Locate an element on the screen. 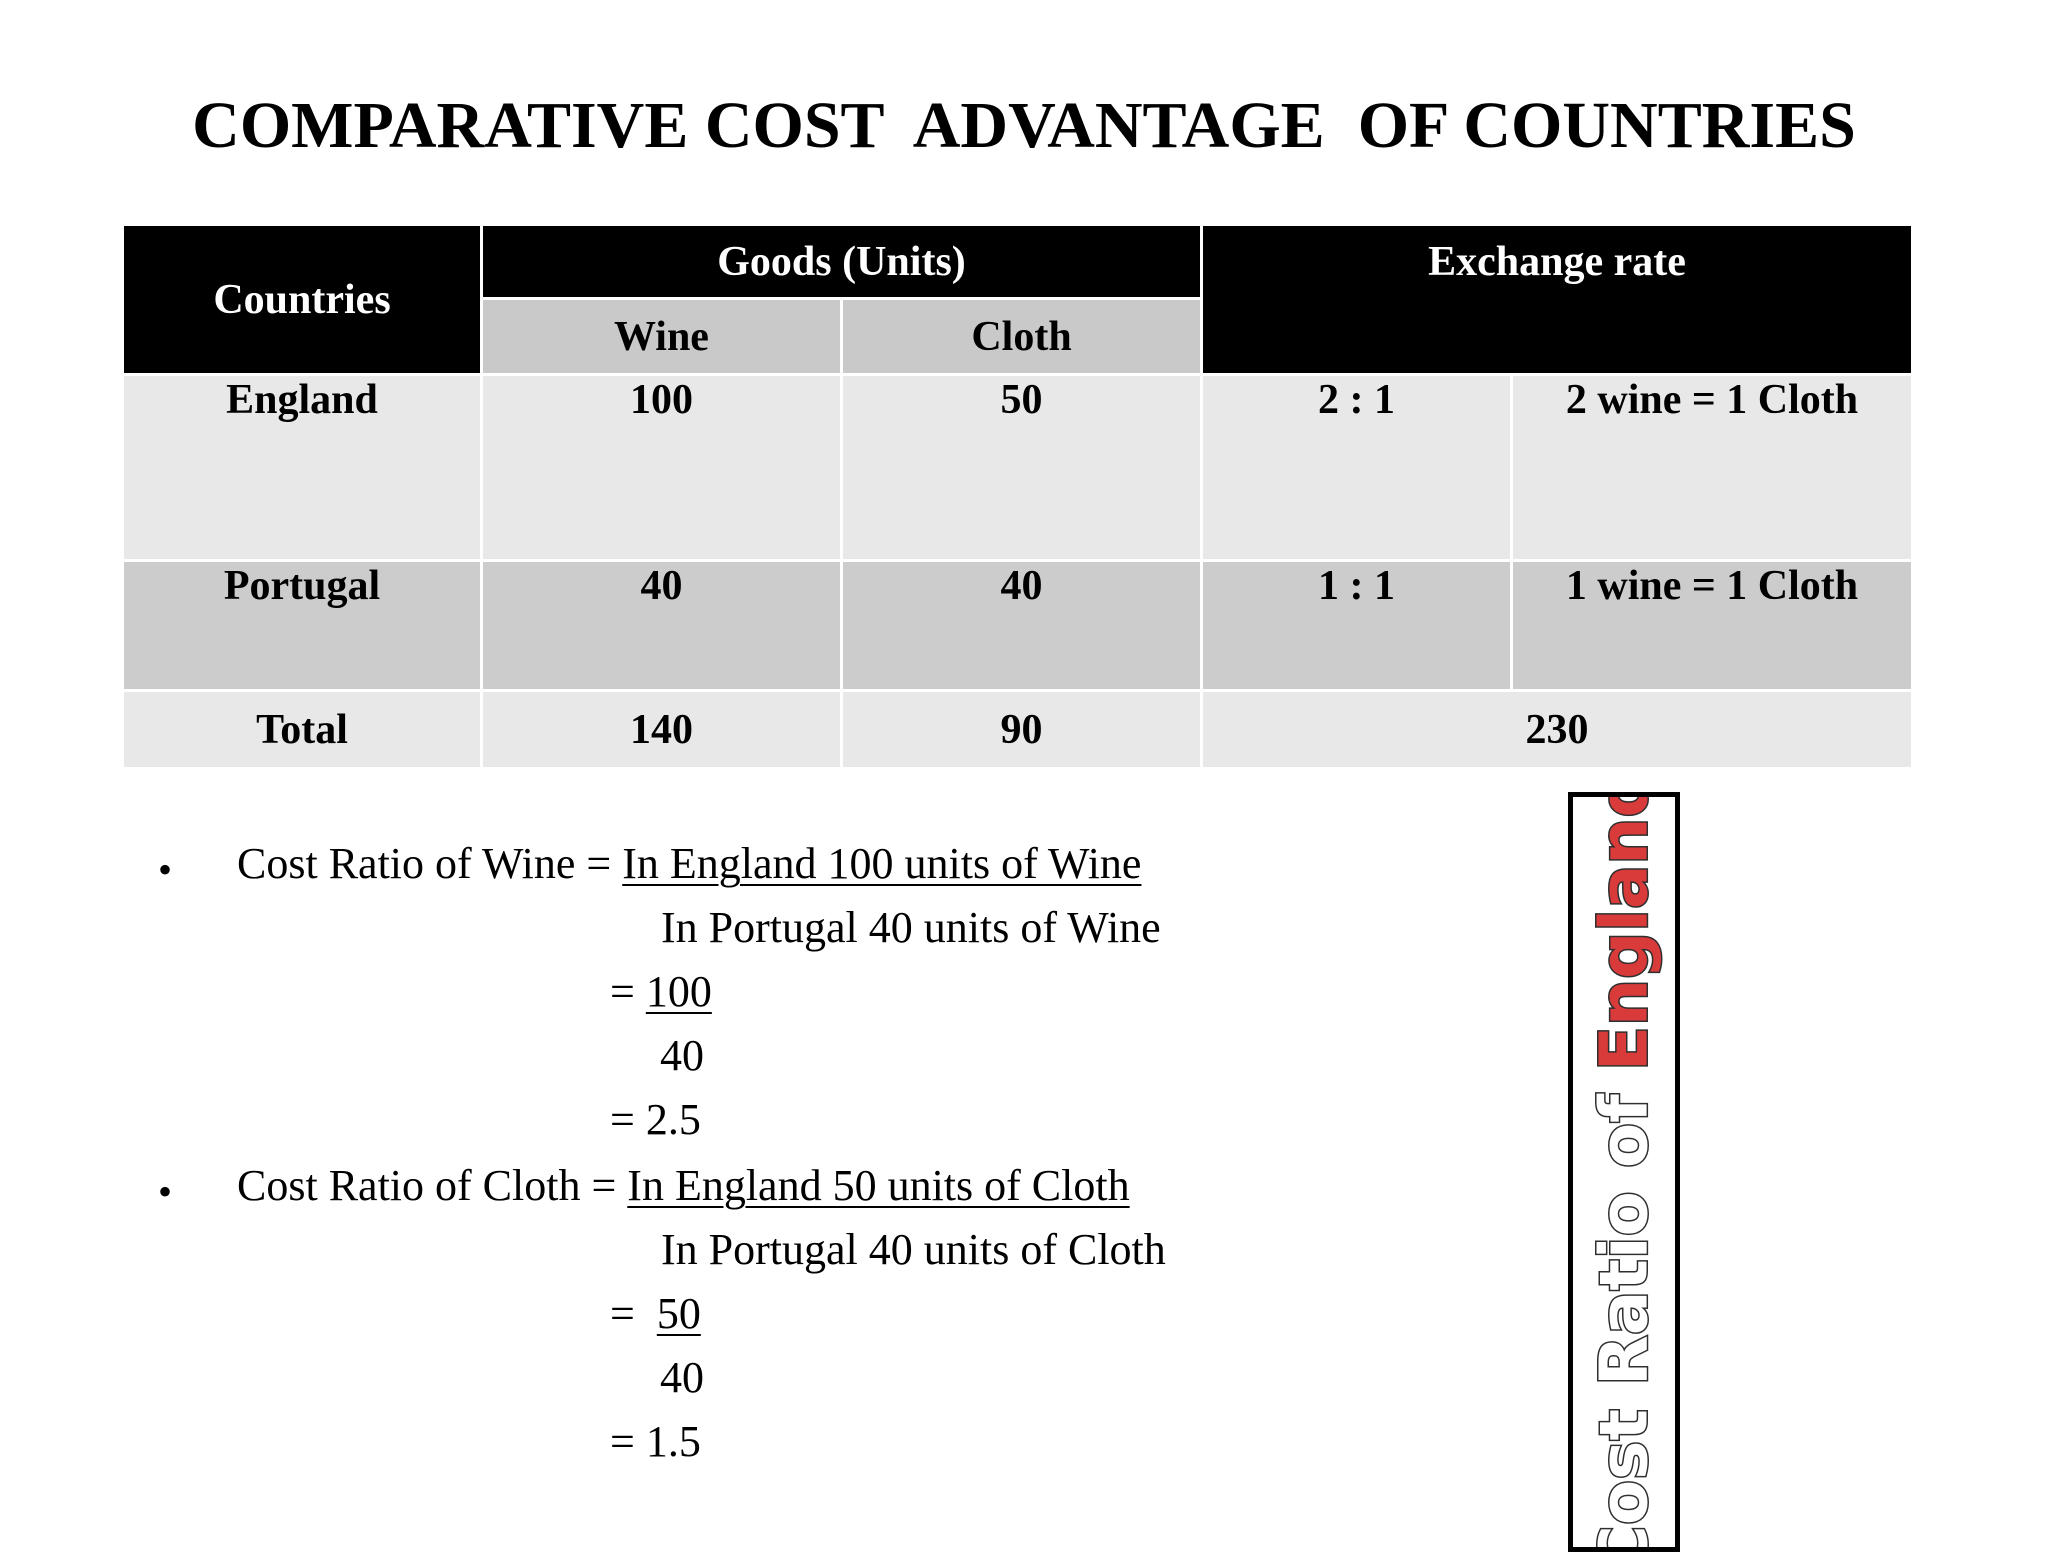 The width and height of the screenshot is (2048, 1552). wine-eq1-denominator: 40 is located at coordinates (682, 1055).